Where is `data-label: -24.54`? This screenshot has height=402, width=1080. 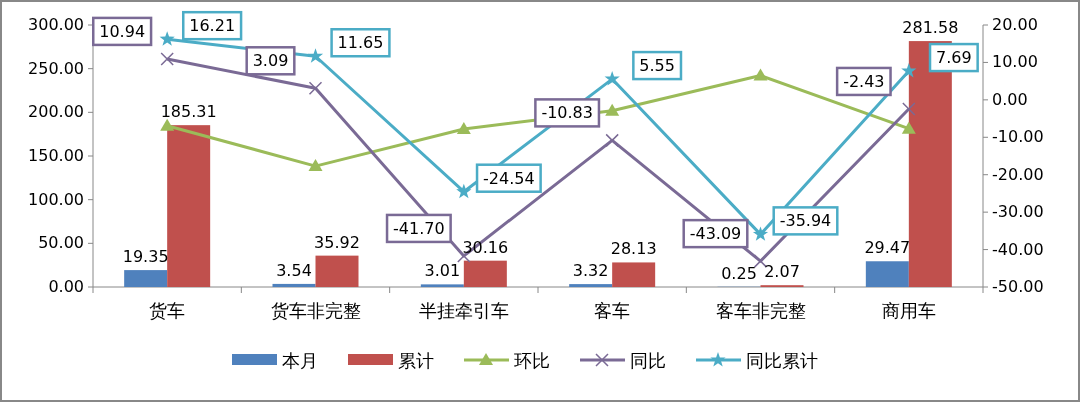
data-label: -24.54 is located at coordinates (509, 178).